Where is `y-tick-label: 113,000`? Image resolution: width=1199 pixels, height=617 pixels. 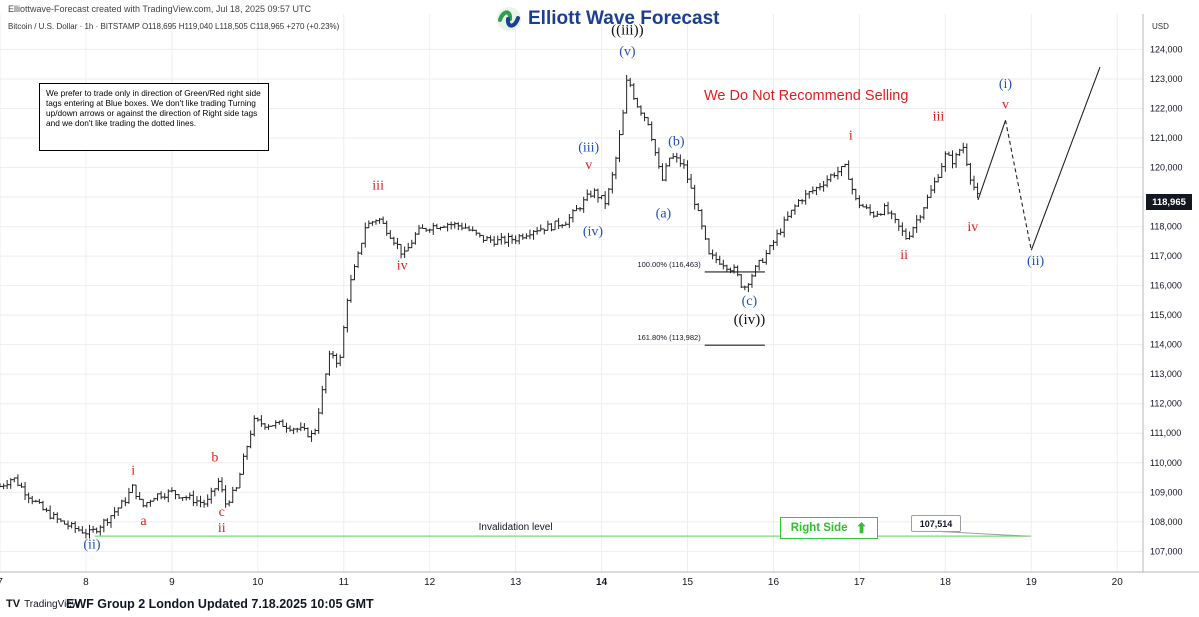
y-tick-label: 113,000 is located at coordinates (1166, 374).